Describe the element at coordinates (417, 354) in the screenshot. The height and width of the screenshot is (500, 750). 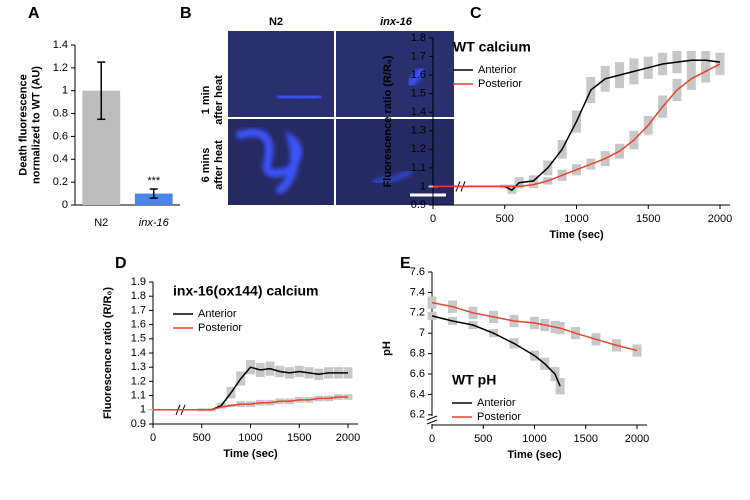
I see `y-tick-label: 6.8` at that location.